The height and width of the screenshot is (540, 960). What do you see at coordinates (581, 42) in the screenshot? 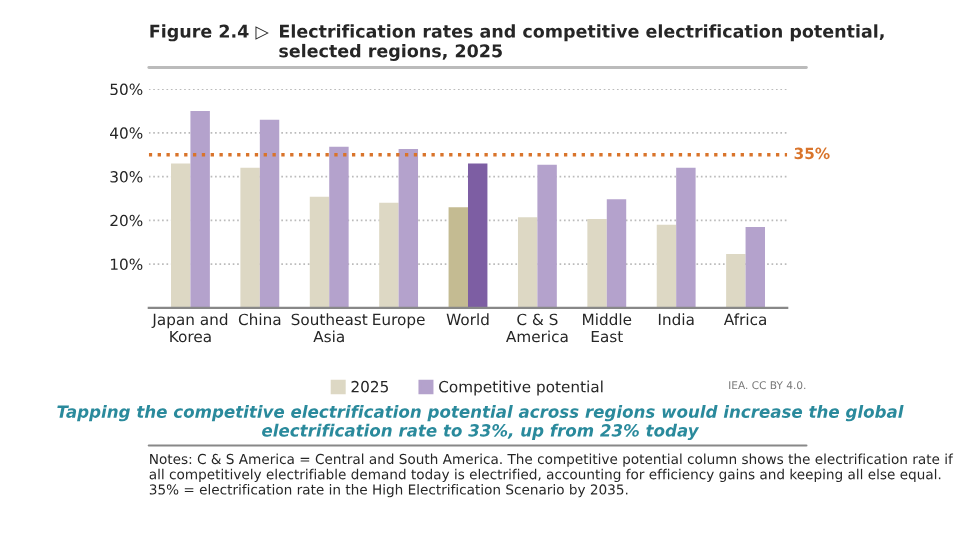
I see `chart-title: Electrification rates and competitive electrification potential, selected regions, 2025` at bounding box center [581, 42].